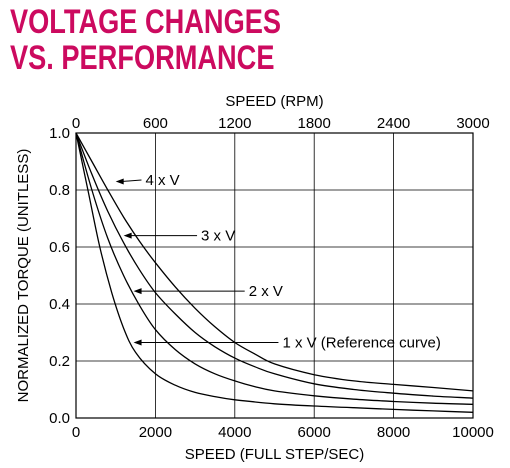  What do you see at coordinates (393, 123) in the screenshot?
I see `top-tick-label: 2400` at bounding box center [393, 123].